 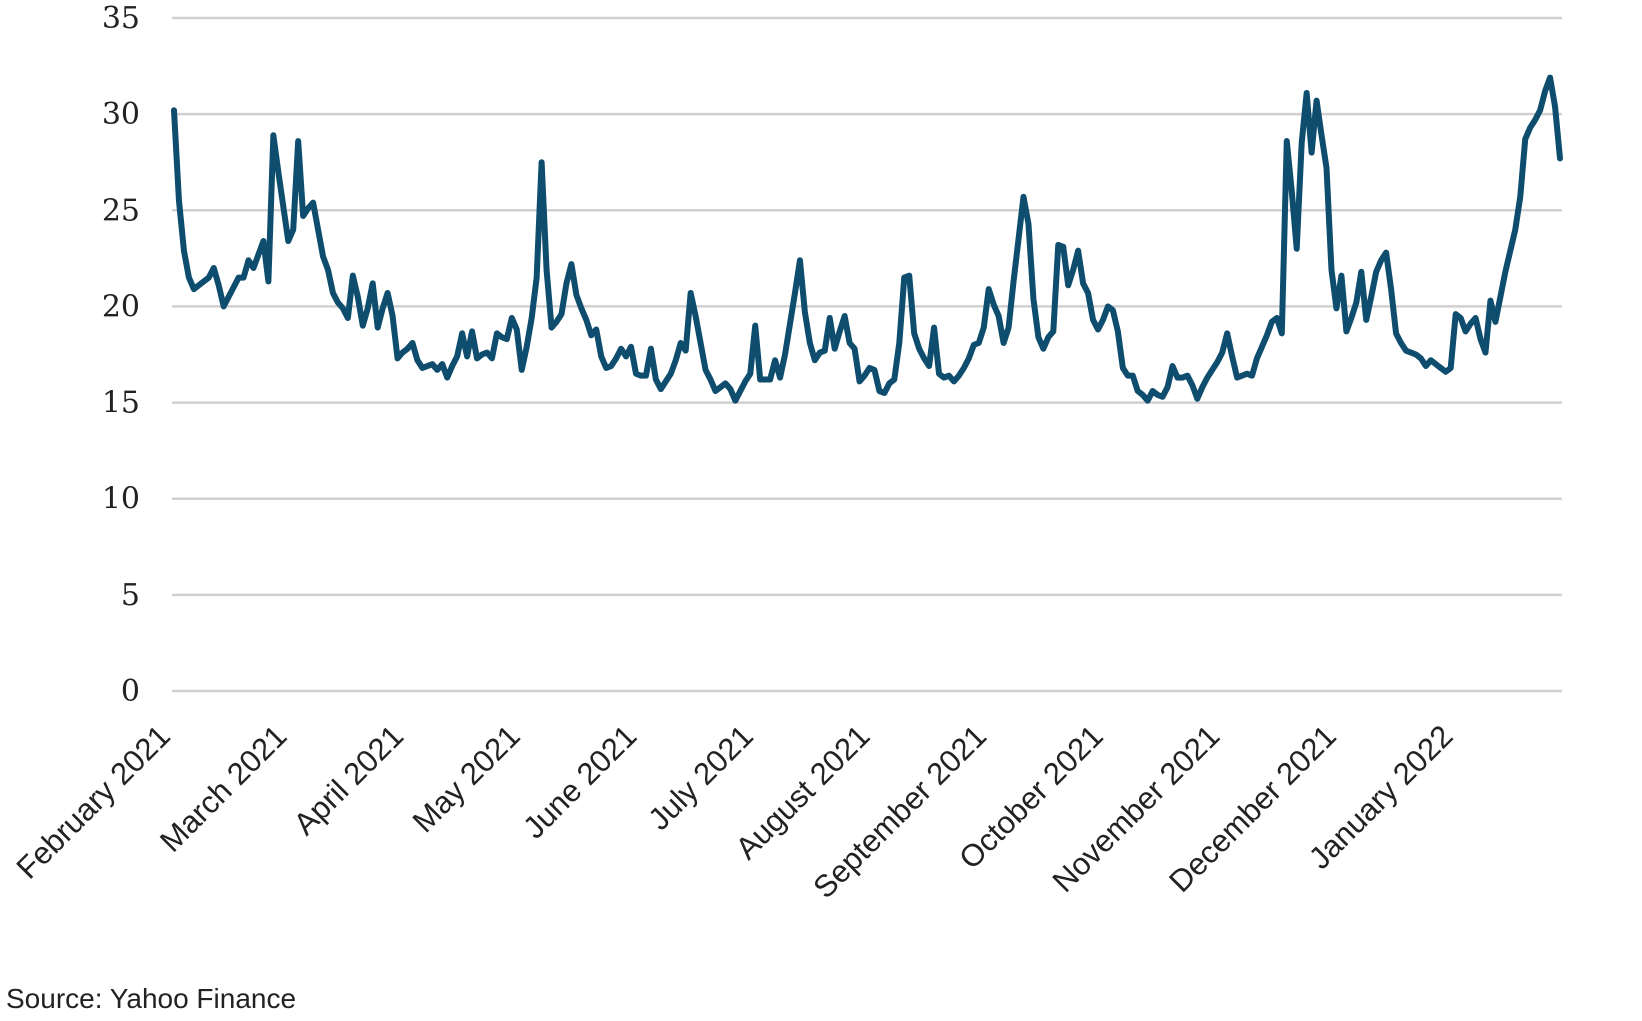 What do you see at coordinates (348, 779) in the screenshot?
I see `x-tick-label: April 2021` at bounding box center [348, 779].